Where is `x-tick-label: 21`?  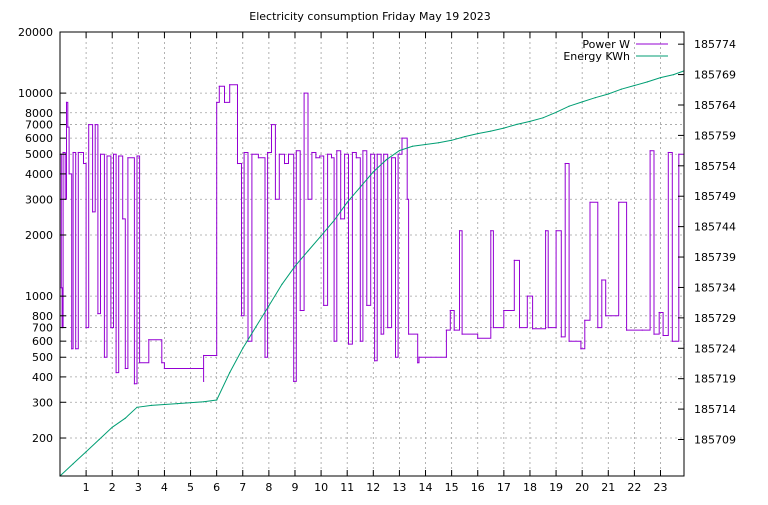 x-tick-label: 21 is located at coordinates (608, 487).